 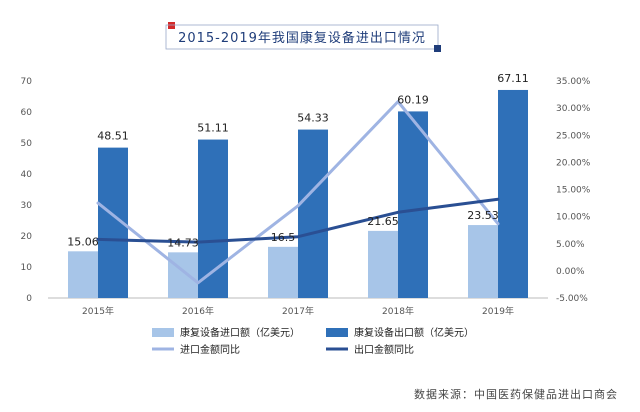 I want to click on data-label-export: 60.19, so click(x=413, y=99).